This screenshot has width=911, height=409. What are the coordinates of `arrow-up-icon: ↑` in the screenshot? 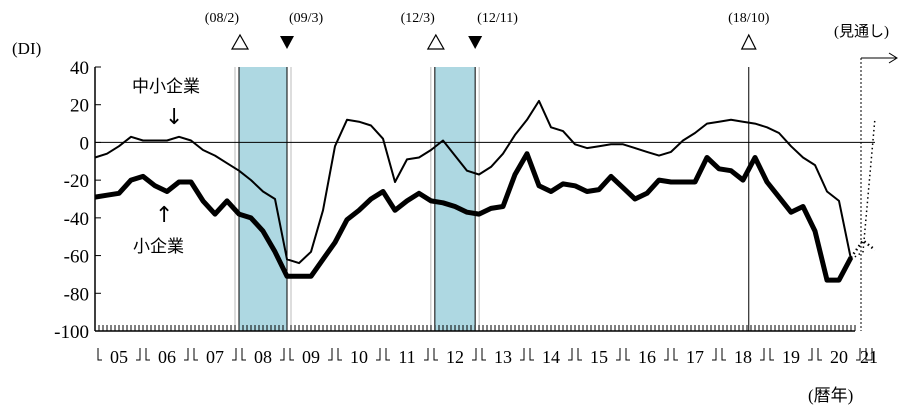 It's located at (164, 215).